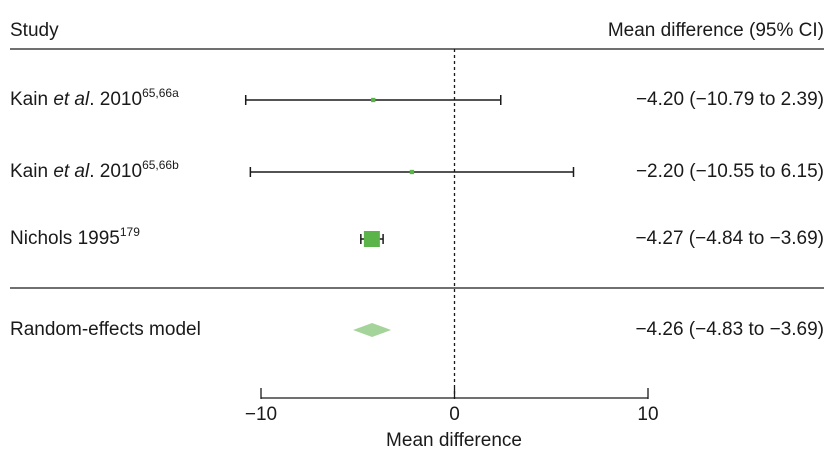  I want to click on summary-diamond, so click(372, 330).